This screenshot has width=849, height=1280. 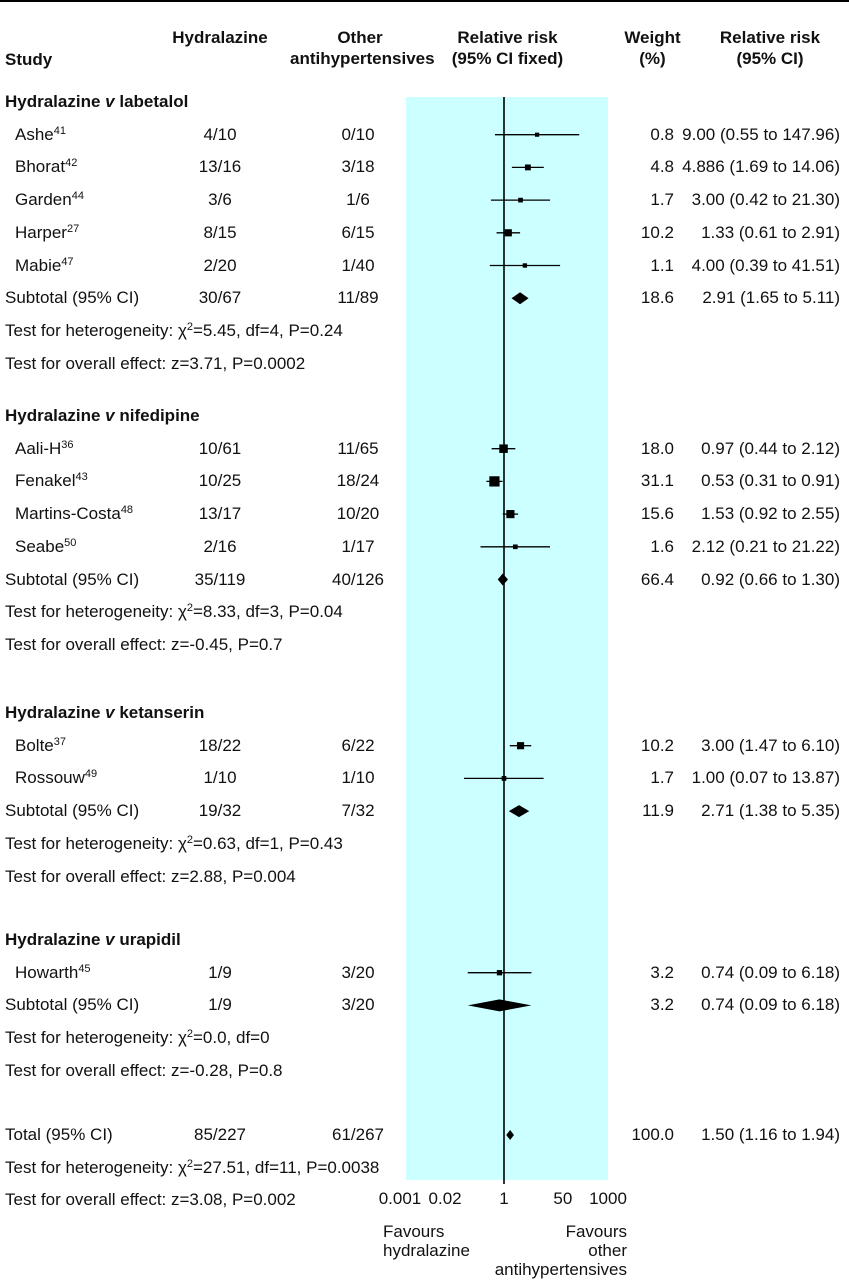 I want to click on study-1-0-hyd: 10/61, so click(x=220, y=448).